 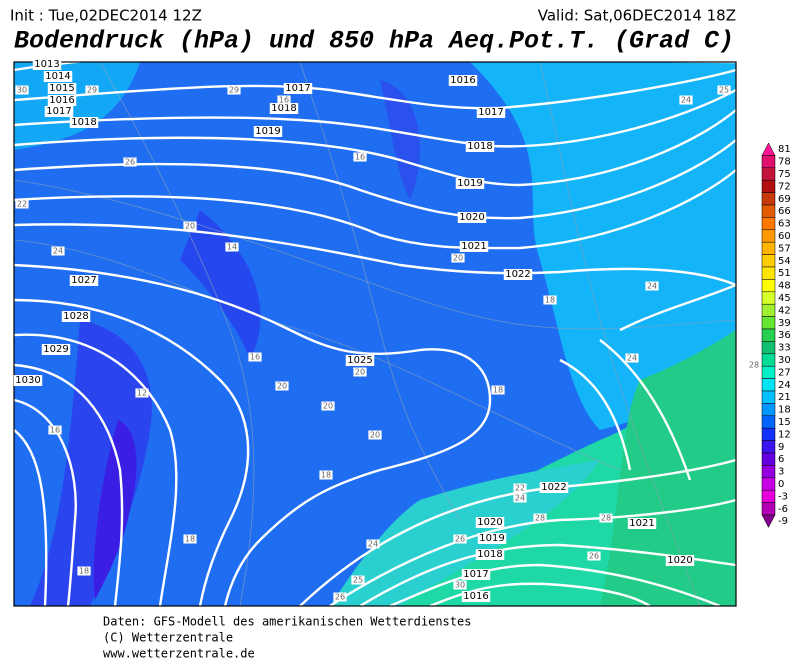 What do you see at coordinates (168, 638) in the screenshot?
I see `copyright-note: (C) Wetterzentrale` at bounding box center [168, 638].